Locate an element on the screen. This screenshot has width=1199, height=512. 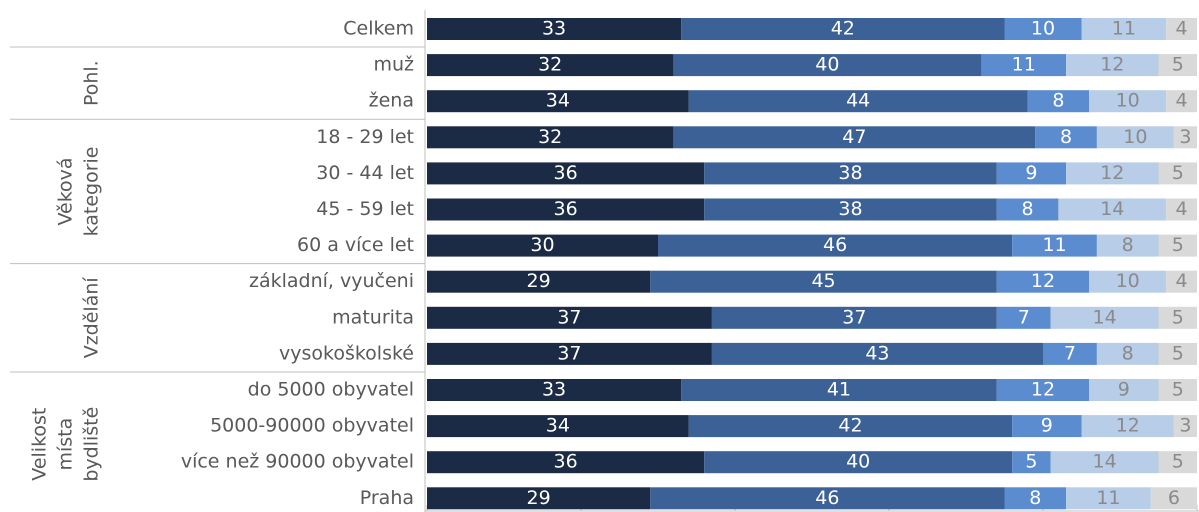
value-label: 29 is located at coordinates (539, 498).